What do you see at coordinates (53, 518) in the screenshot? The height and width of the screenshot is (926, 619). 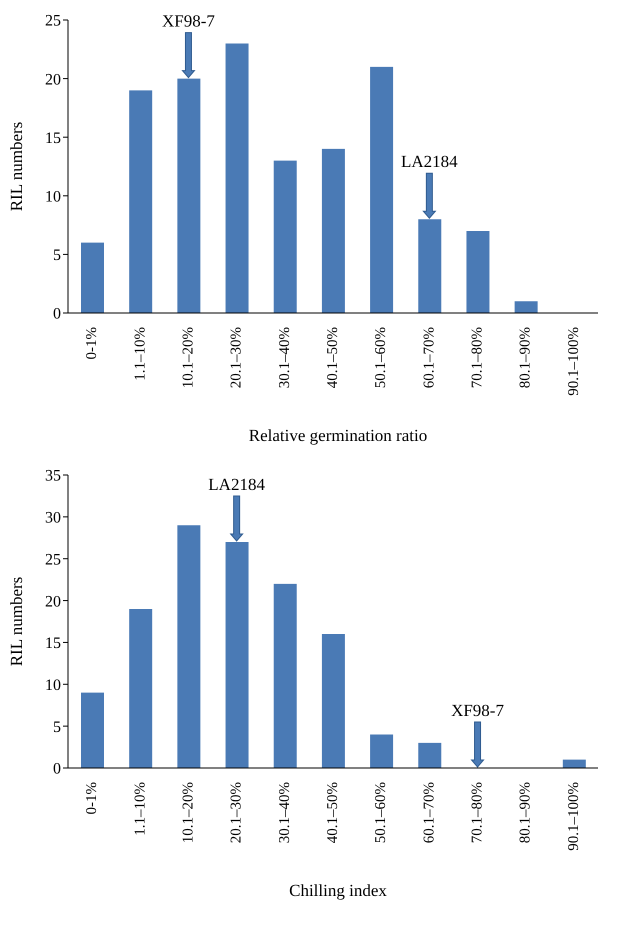 I see `y-tick-label: 30` at bounding box center [53, 518].